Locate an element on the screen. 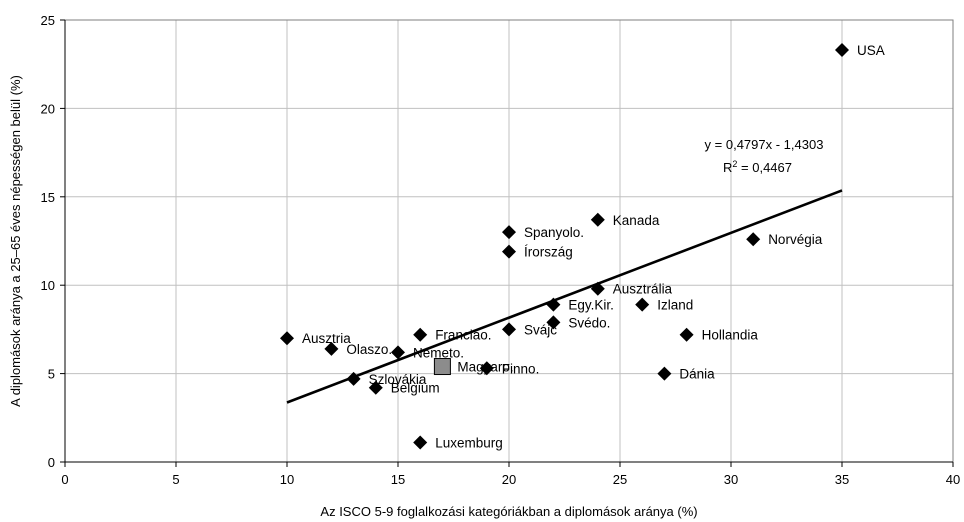 Image resolution: width=964 pixels, height=522 pixels. x-tick-label: 40 is located at coordinates (953, 479).